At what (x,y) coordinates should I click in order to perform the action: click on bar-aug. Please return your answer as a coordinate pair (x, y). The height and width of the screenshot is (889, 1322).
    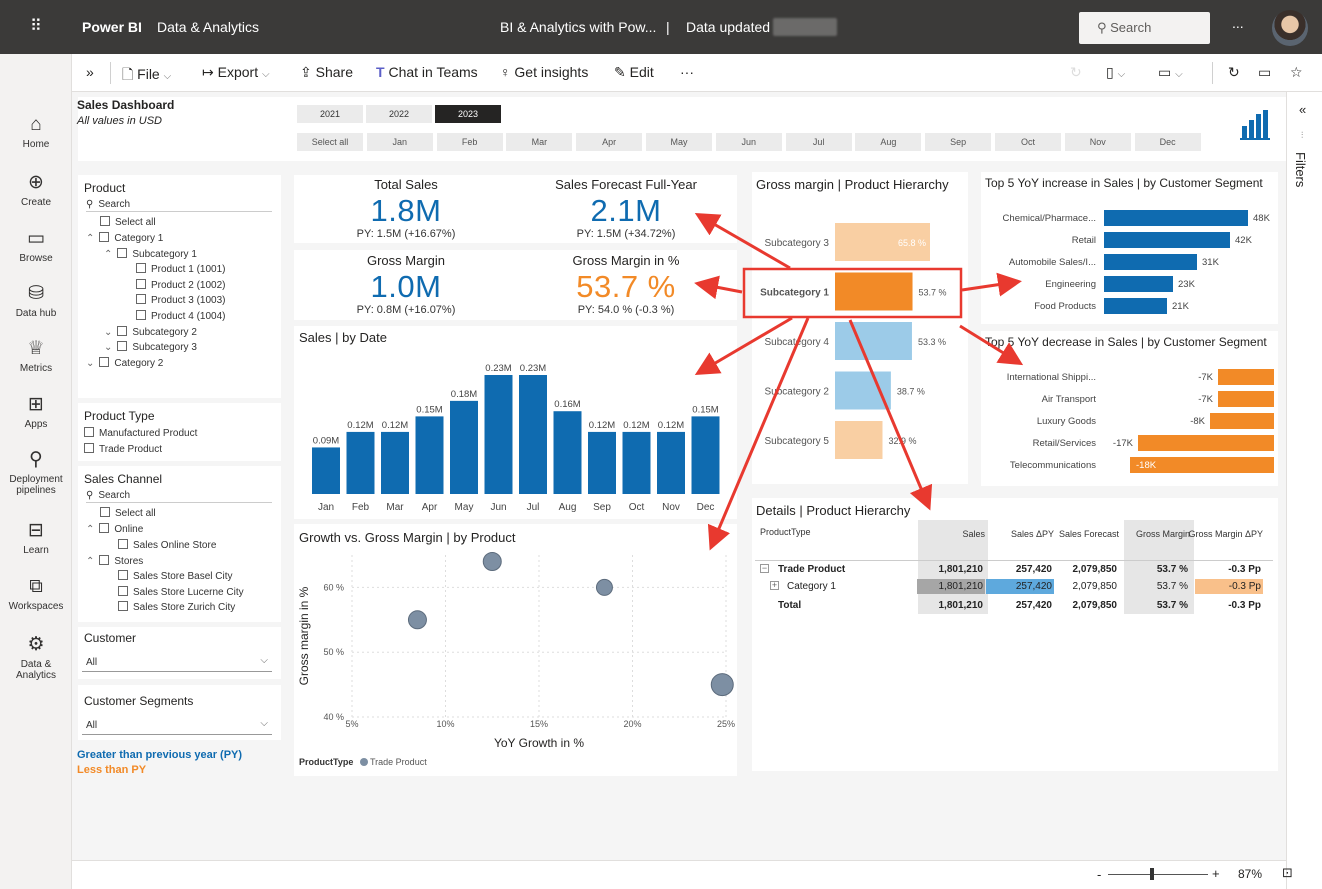
    Looking at the image, I should click on (567, 452).